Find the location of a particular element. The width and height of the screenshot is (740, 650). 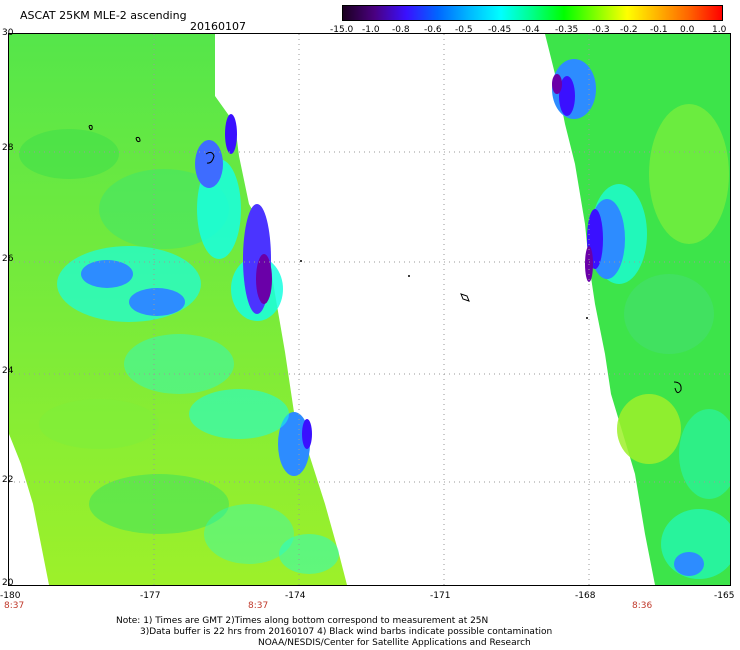

colorbar-label: -0.2 is located at coordinates (629, 30).